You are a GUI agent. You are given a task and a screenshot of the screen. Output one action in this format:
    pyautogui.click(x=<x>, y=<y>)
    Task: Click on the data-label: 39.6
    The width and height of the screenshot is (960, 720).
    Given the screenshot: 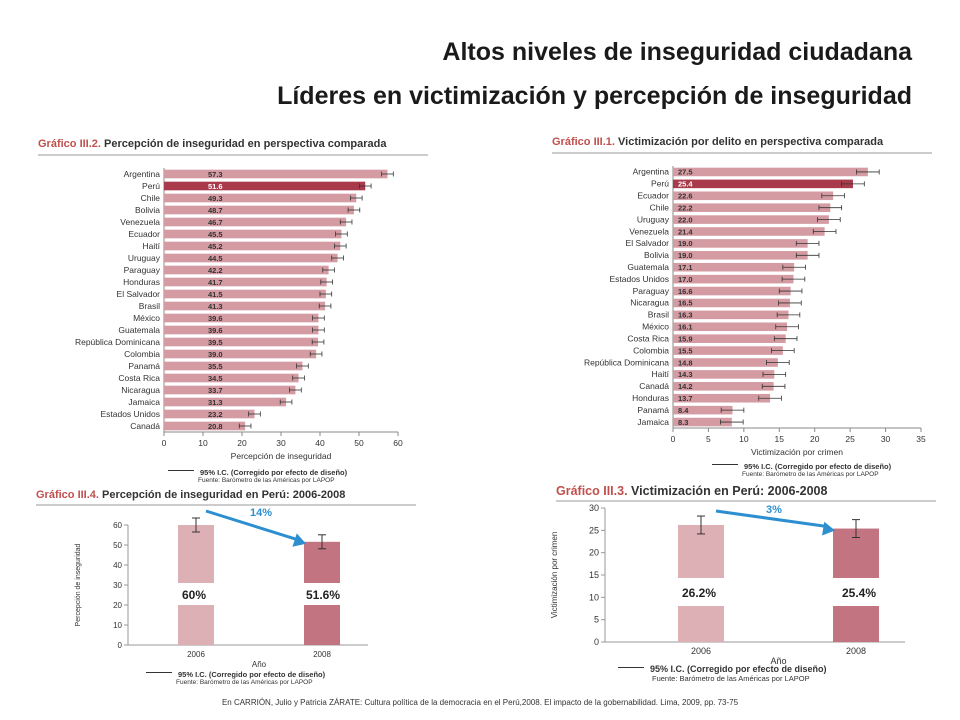 What is the action you would take?
    pyautogui.click(x=215, y=330)
    